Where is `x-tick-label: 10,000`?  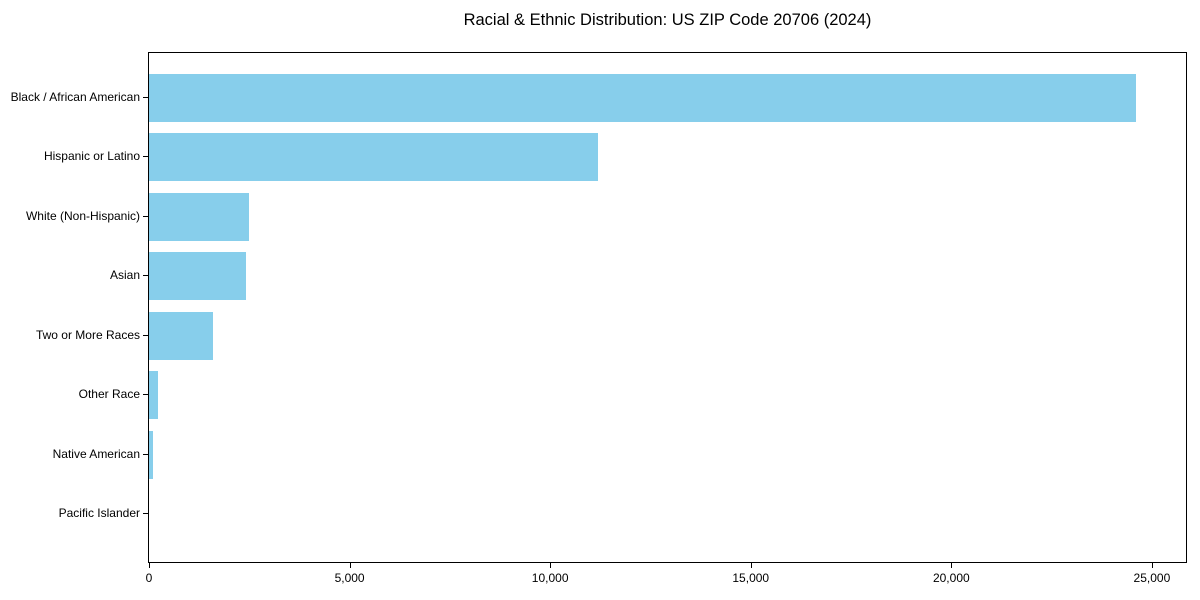 x-tick-label: 10,000 is located at coordinates (550, 578).